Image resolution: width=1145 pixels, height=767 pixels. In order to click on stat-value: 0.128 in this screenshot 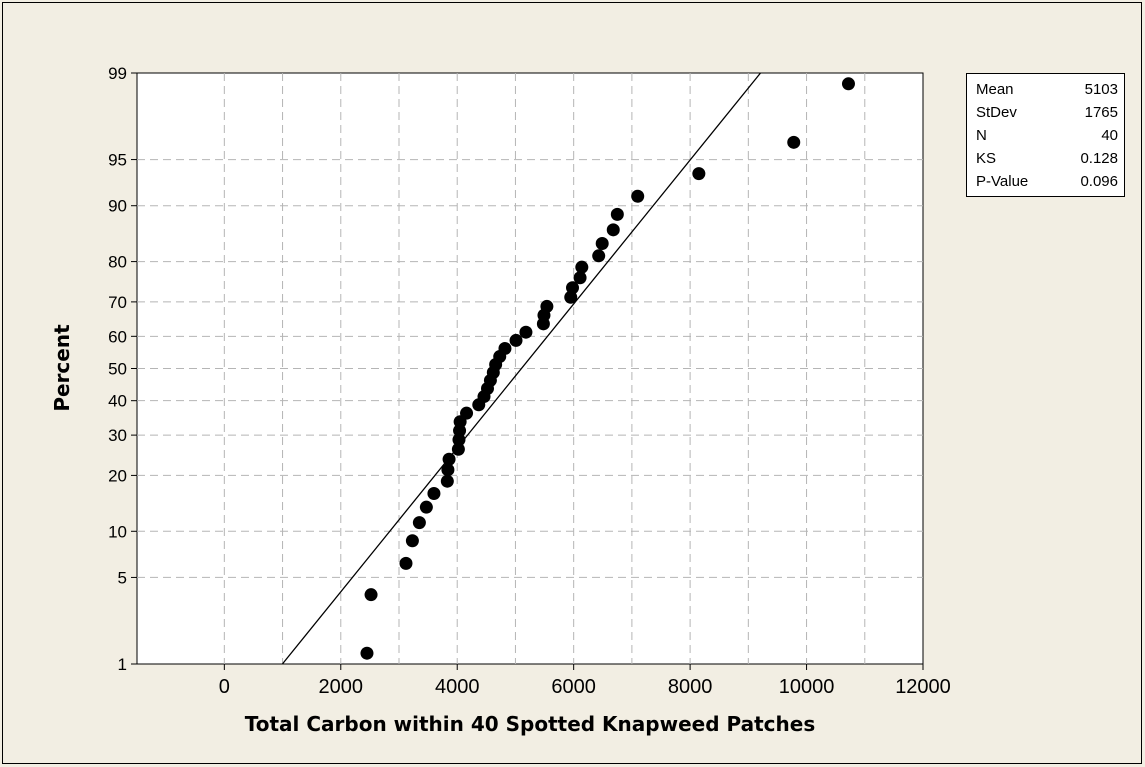, I will do `click(1099, 158)`.